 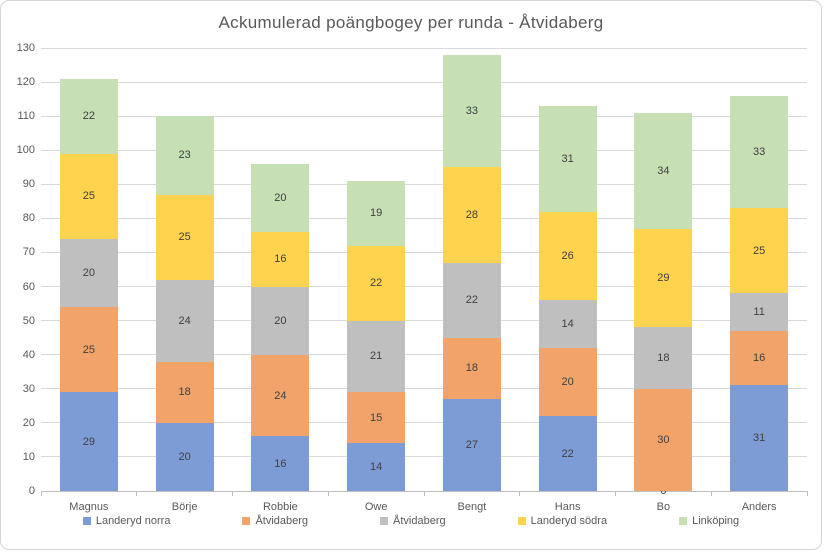 I want to click on bar-column-magnus: 29 25 20 25 22, so click(x=89, y=269).